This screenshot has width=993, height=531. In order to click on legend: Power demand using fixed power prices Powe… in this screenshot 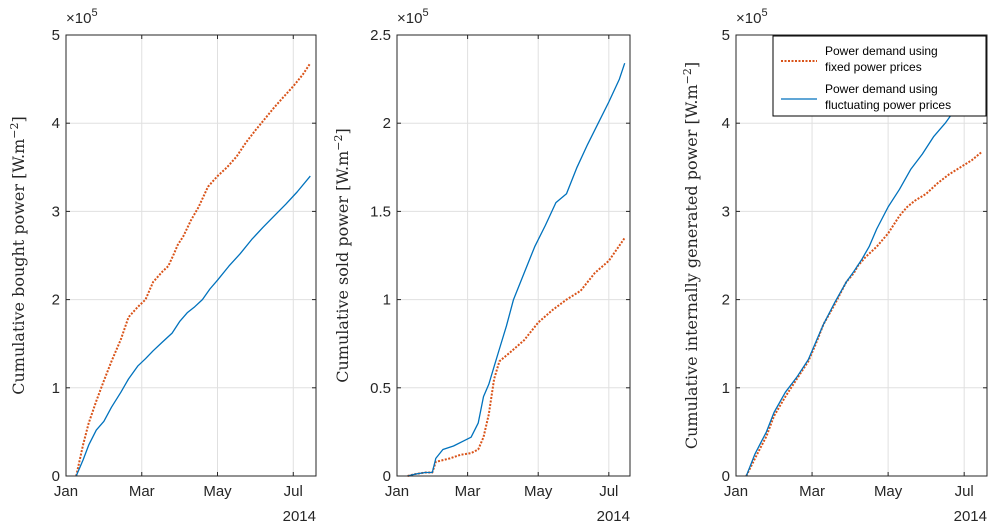, I will do `click(879, 76)`.